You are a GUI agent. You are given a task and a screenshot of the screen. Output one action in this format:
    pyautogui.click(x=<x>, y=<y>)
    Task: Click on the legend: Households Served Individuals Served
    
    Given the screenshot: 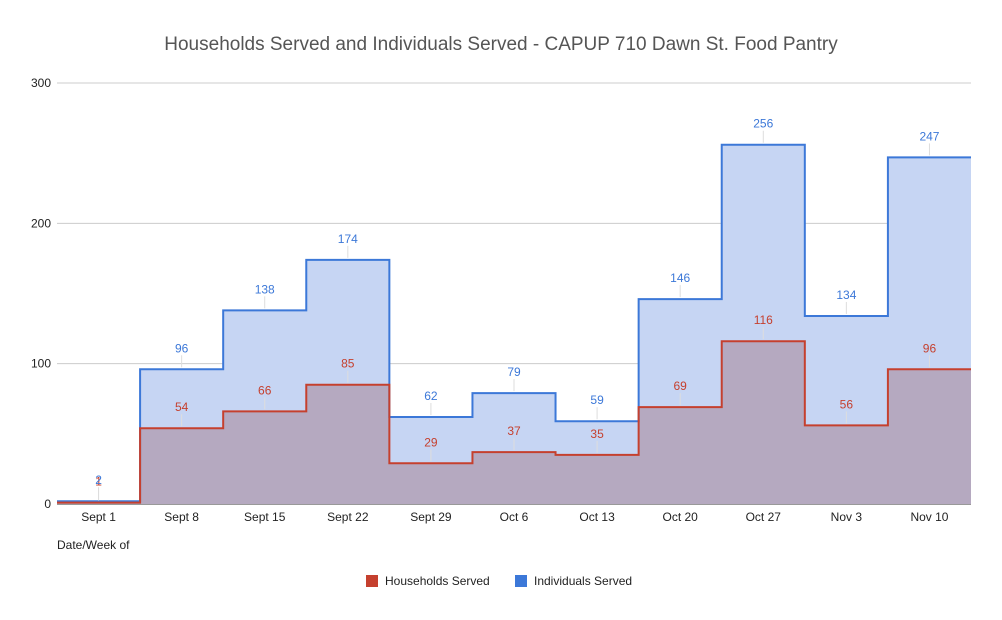 What is the action you would take?
    pyautogui.click(x=499, y=581)
    